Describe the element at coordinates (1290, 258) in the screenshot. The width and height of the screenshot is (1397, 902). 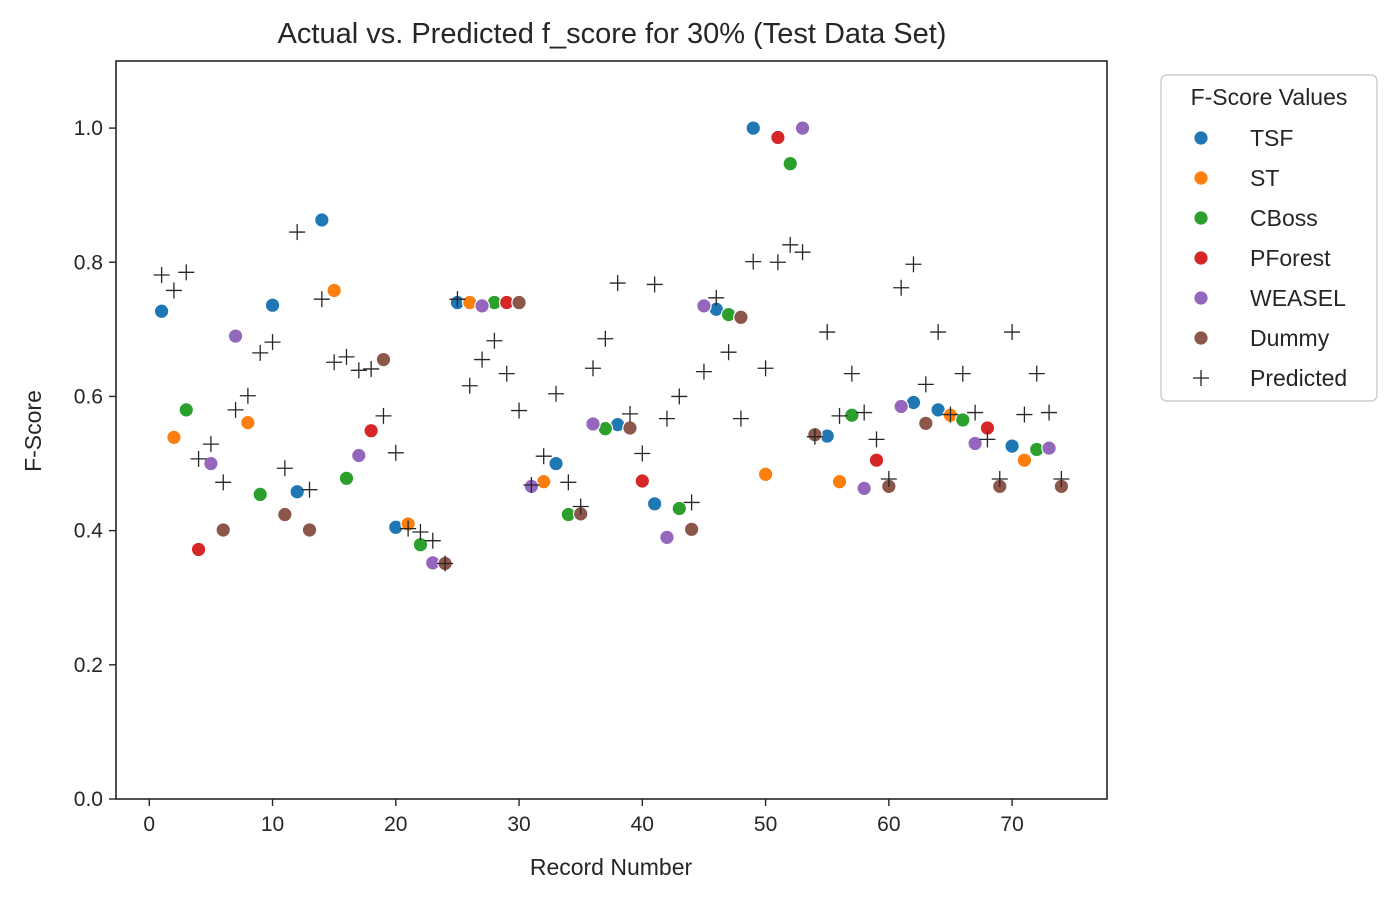
I see `legend-label: PForest` at that location.